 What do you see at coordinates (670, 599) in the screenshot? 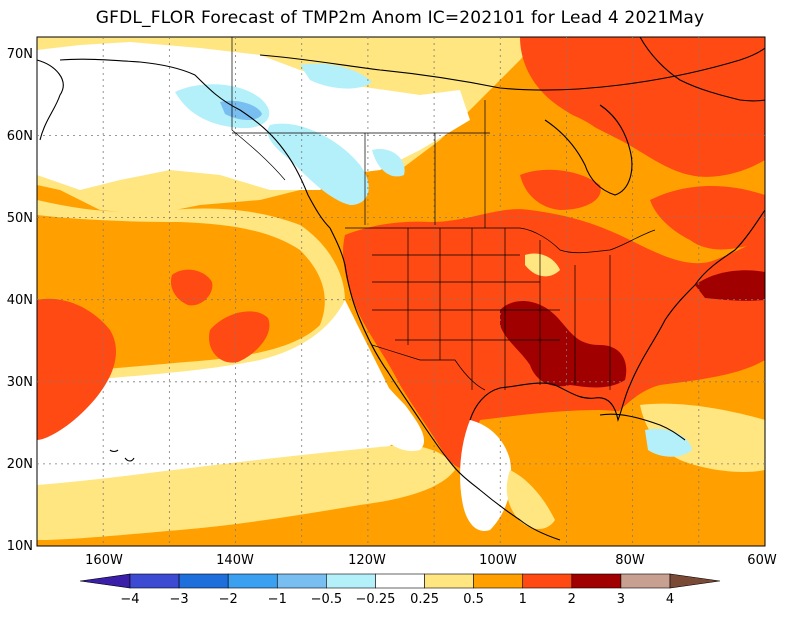
I see `colorbar-label: 4` at bounding box center [670, 599].